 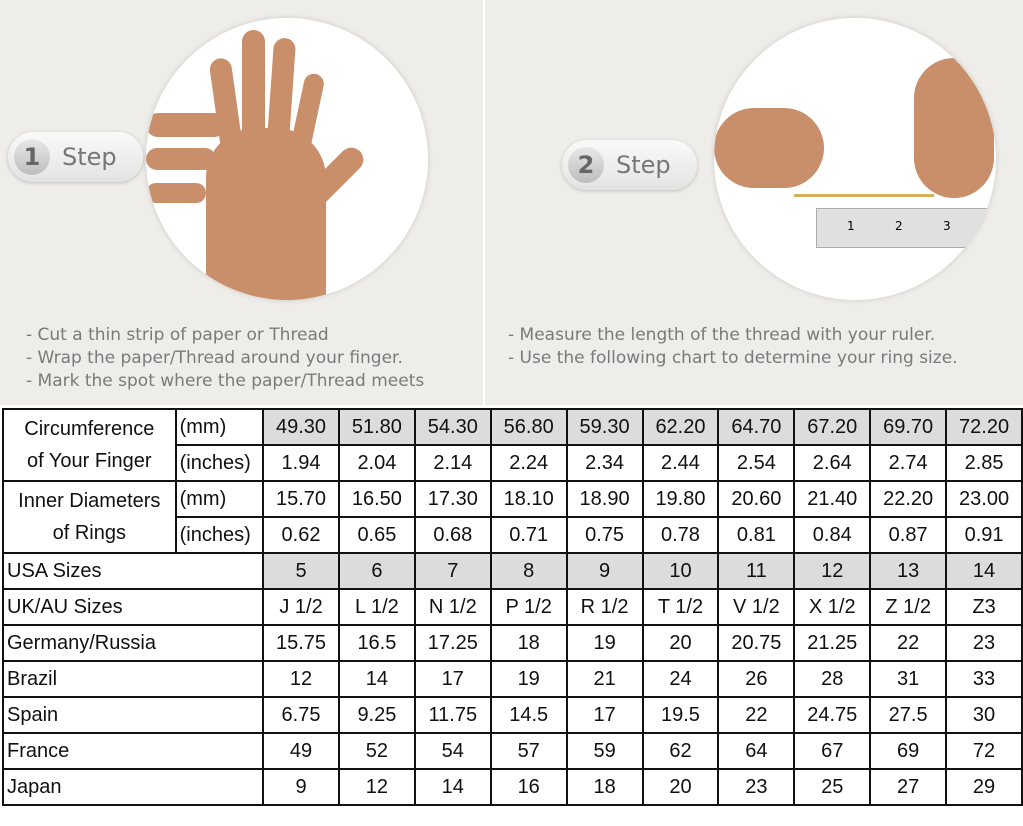 What do you see at coordinates (756, 787) in the screenshot?
I see `size-value: 23` at bounding box center [756, 787].